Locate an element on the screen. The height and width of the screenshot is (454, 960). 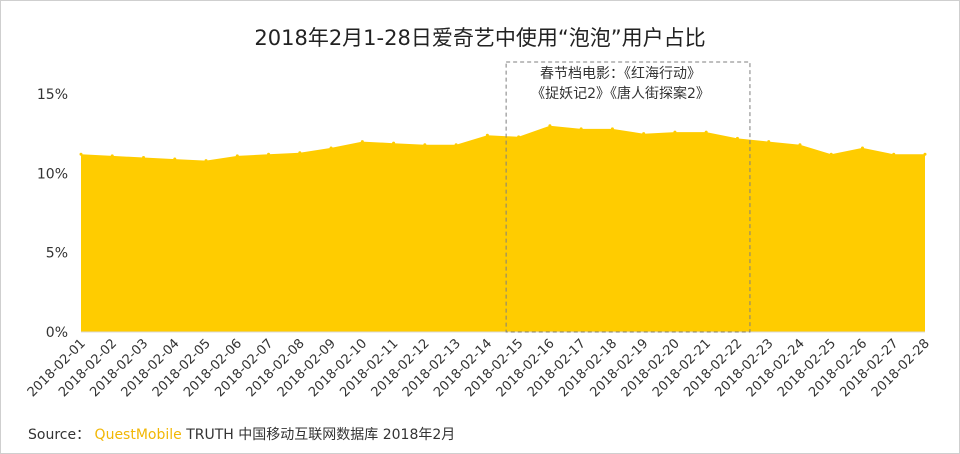
y-tick-label: 15% is located at coordinates (52, 95).